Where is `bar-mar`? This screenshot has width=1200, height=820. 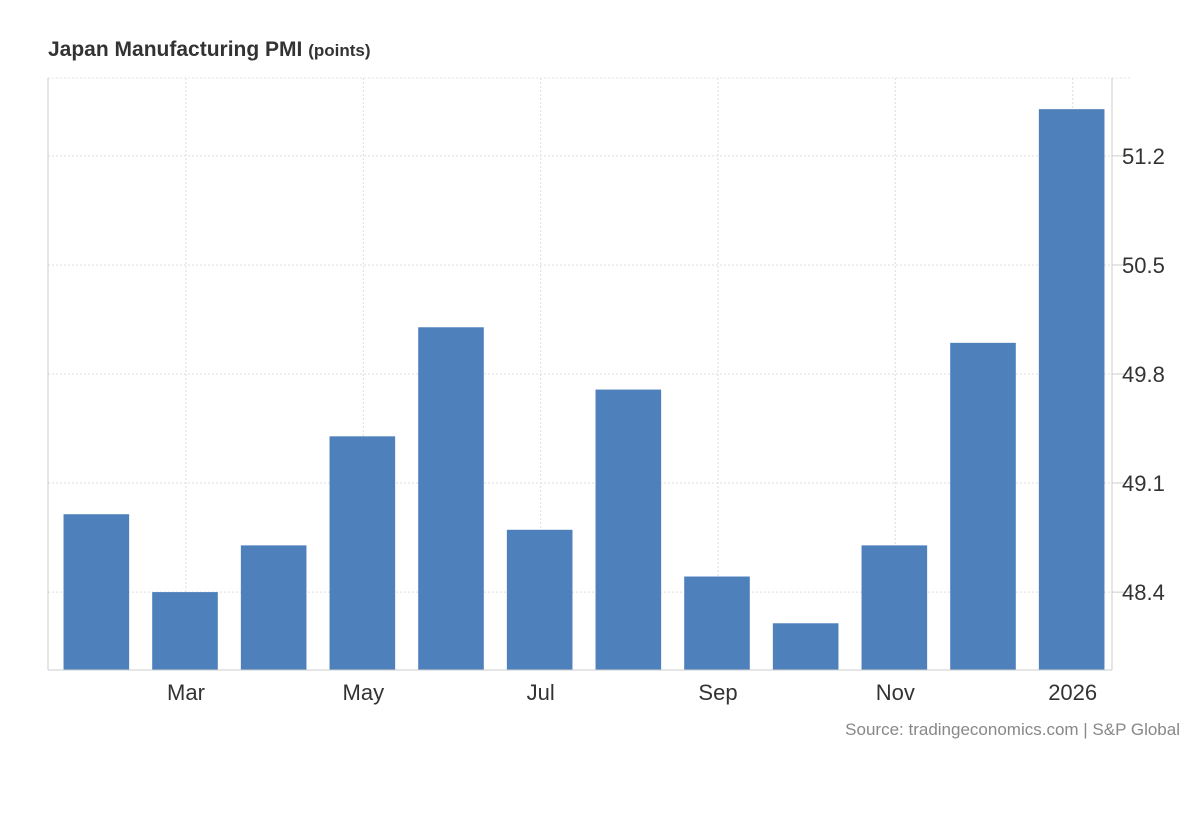 bar-mar is located at coordinates (185, 631).